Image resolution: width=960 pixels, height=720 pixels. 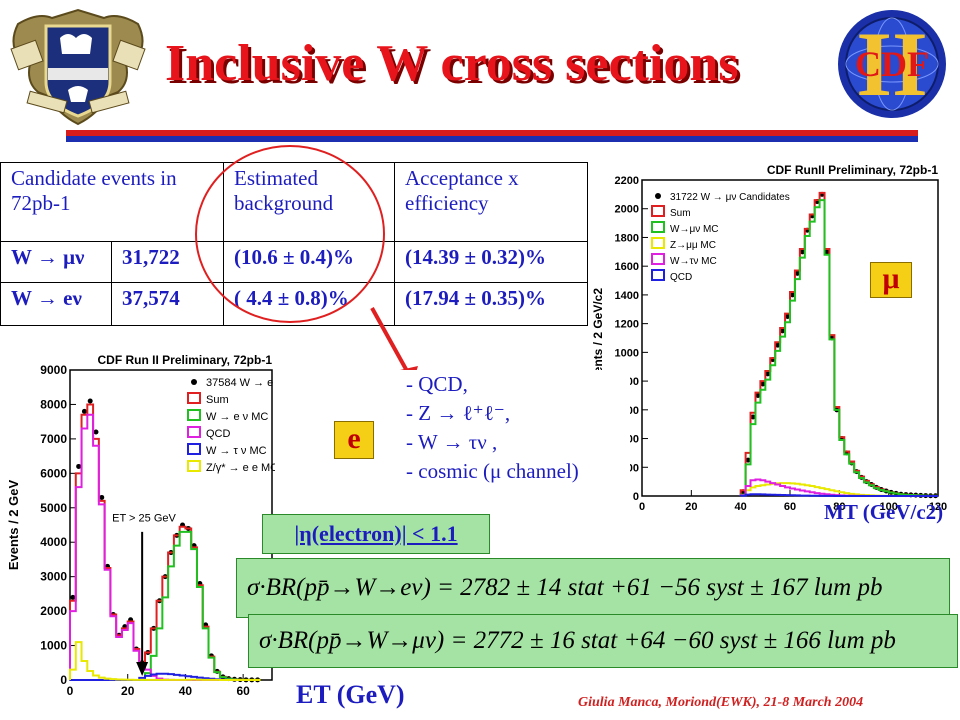 I want to click on legend-entry: Z→μμ MC, so click(x=693, y=245).